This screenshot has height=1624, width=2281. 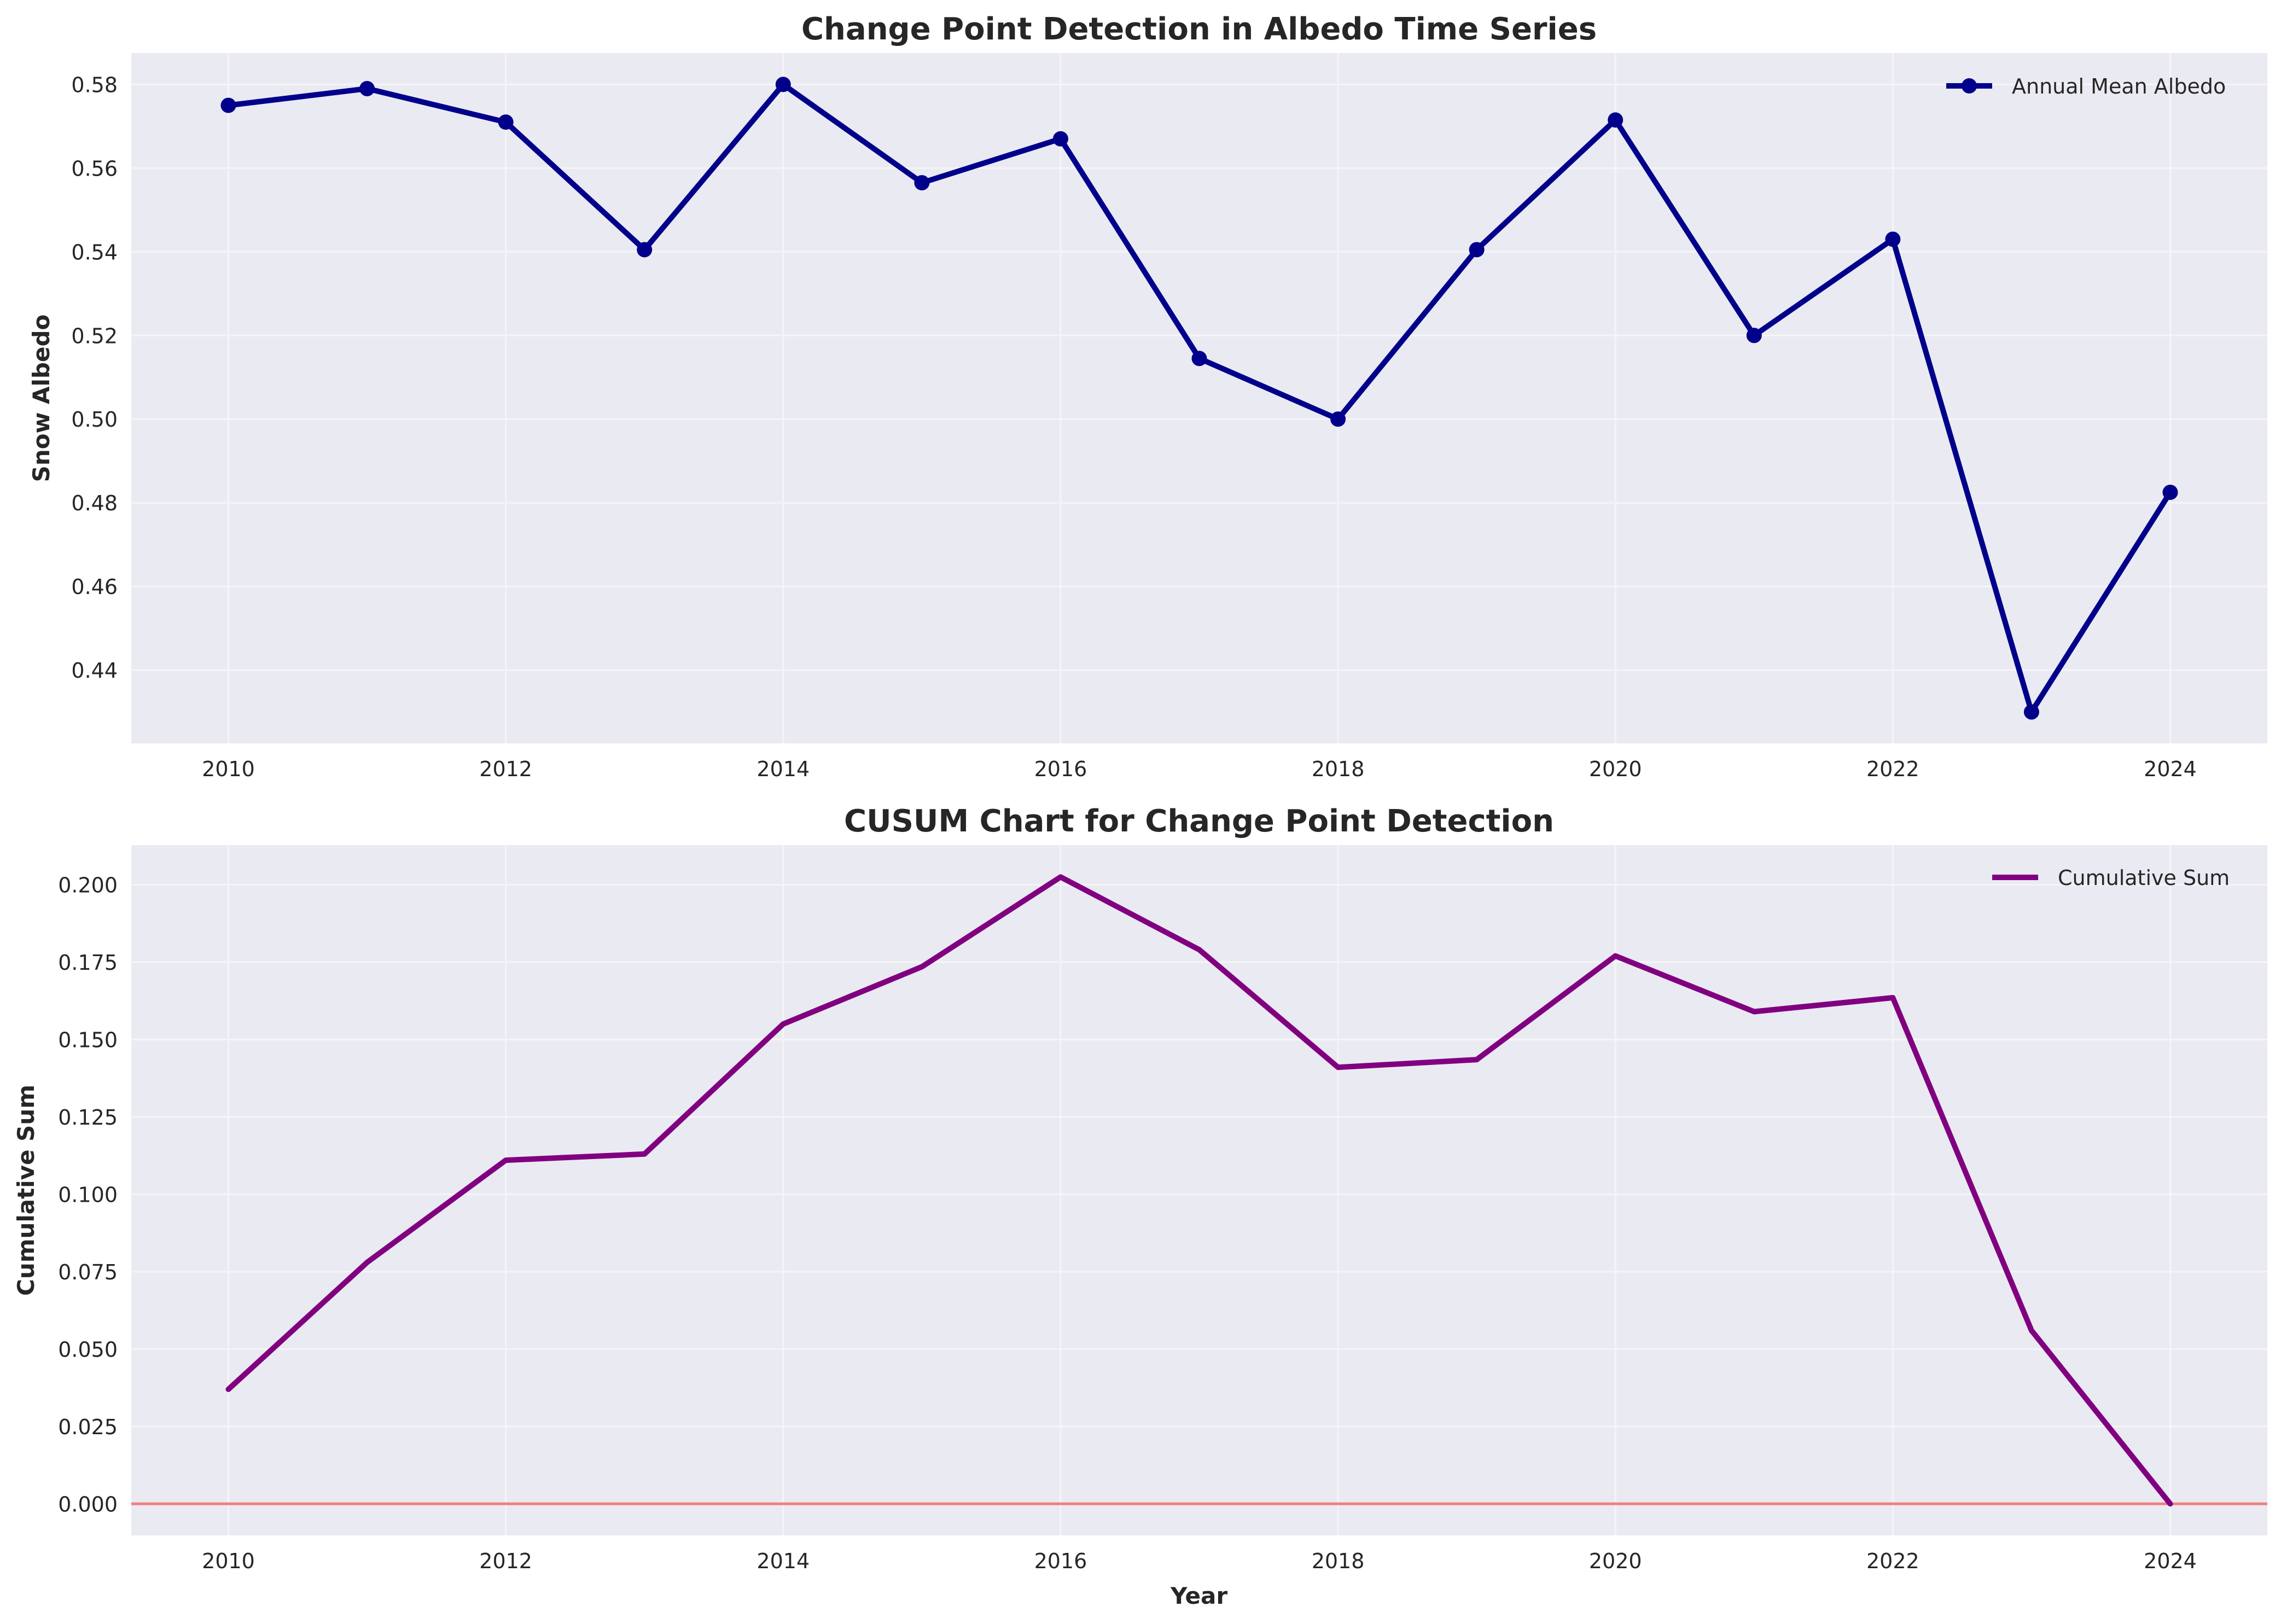 I want to click on y-tick-label: 0.000, so click(x=88, y=1504).